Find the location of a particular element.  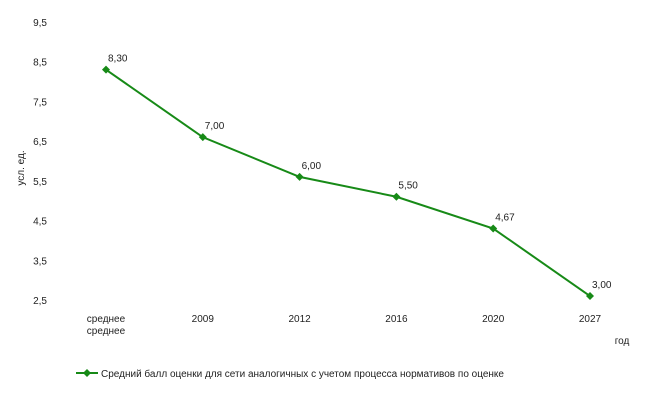

y-tick-label: 7,5 is located at coordinates (40, 102).